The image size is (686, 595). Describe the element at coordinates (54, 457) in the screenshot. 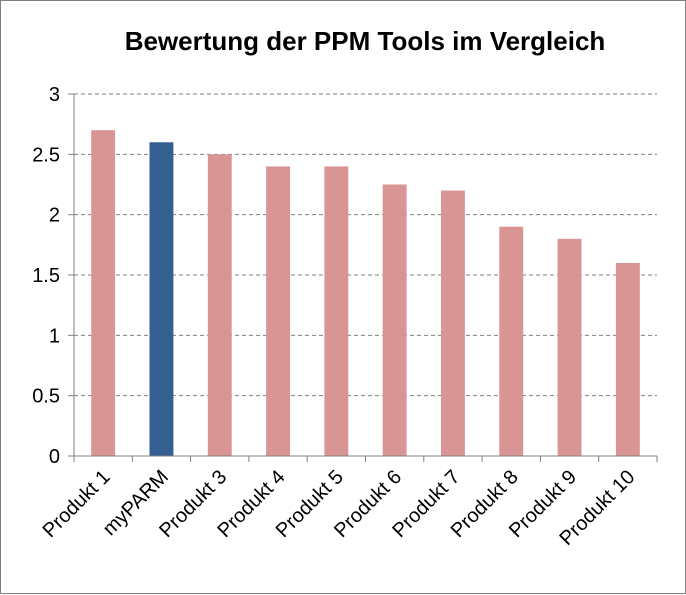

I see `y-tick-label: 0` at that location.